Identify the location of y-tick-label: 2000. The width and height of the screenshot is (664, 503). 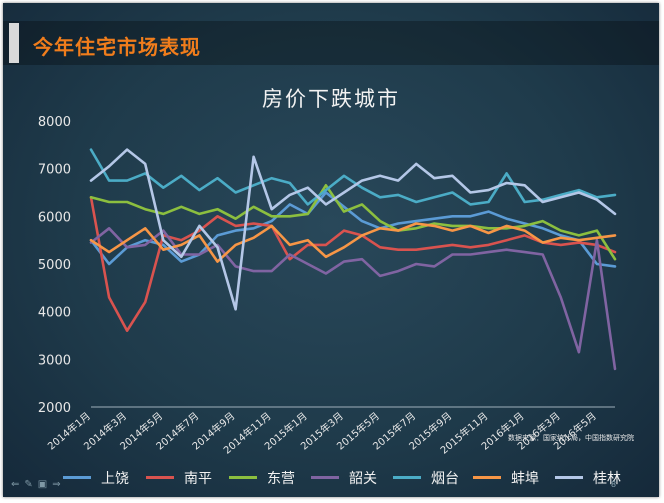
(54, 408).